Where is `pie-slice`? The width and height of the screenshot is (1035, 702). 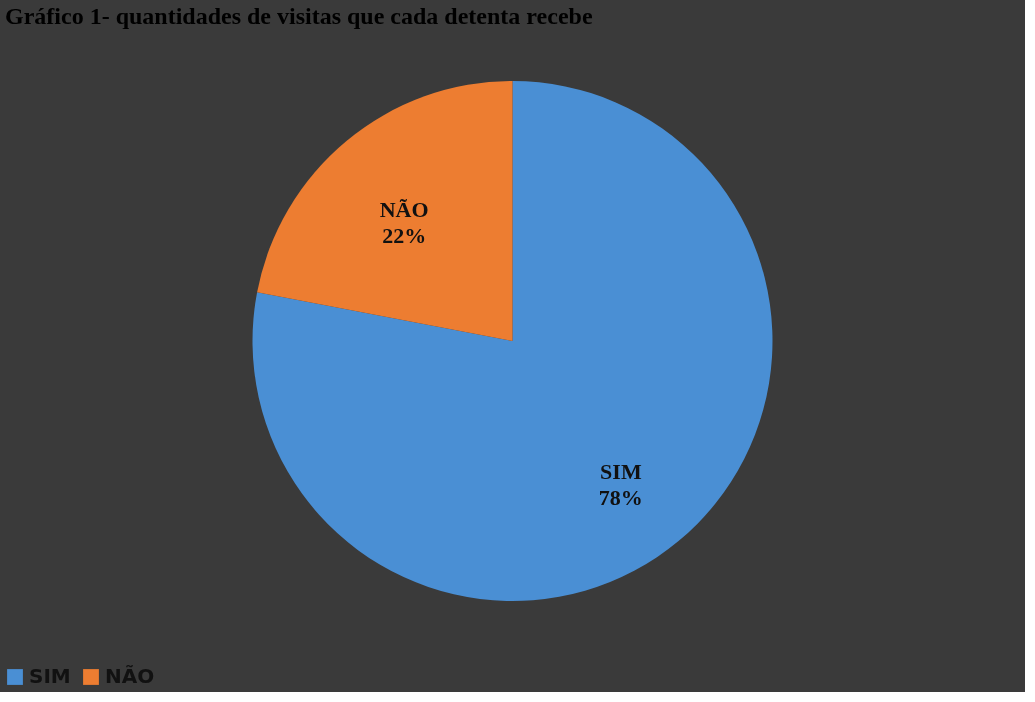
pie-slice is located at coordinates (385, 211).